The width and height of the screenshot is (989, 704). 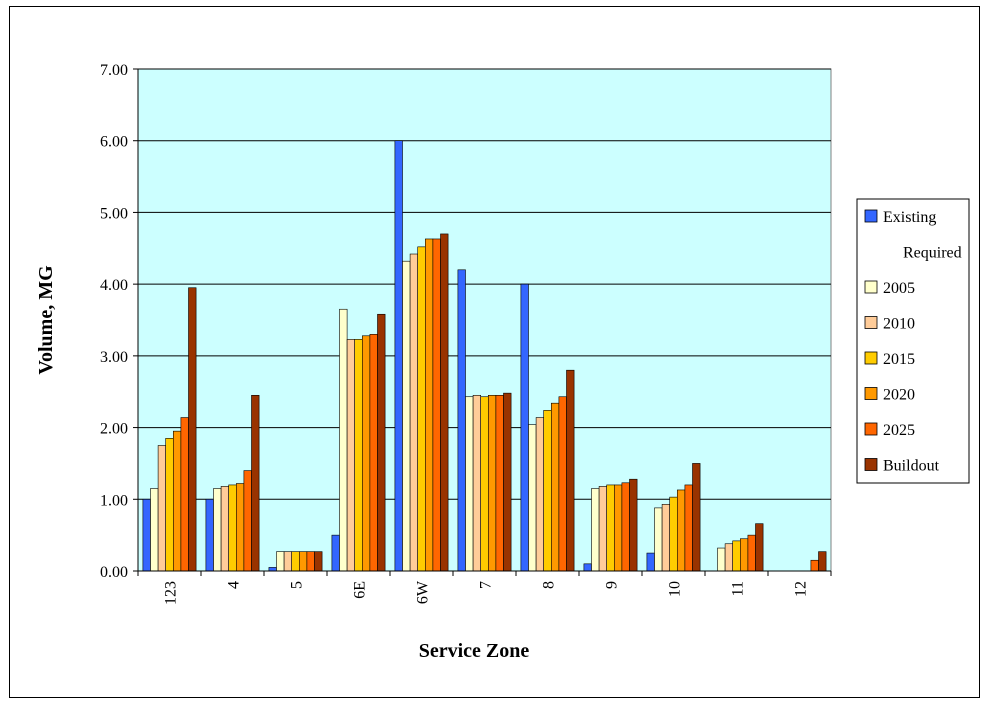 I want to click on y-tick-label: 6.00, so click(x=114, y=142).